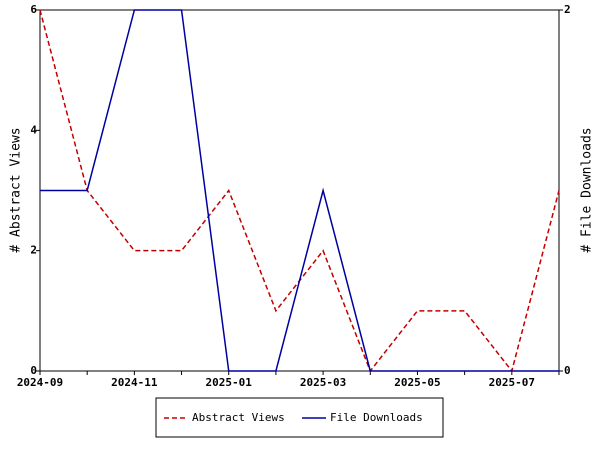 The height and width of the screenshot is (450, 600). I want to click on x-tick-label: 2024-09, so click(40, 382).